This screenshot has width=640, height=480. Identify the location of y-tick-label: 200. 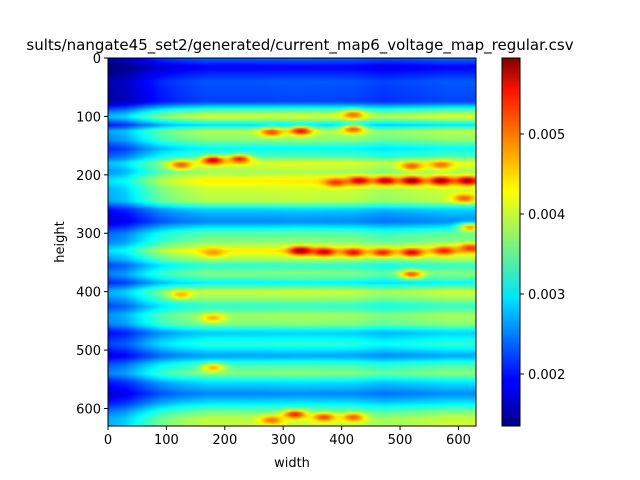
(88, 176).